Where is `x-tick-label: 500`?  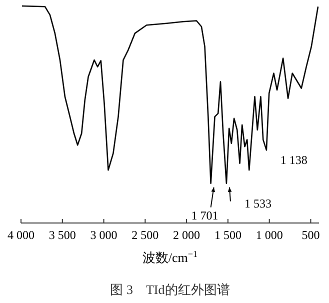 x-tick-label: 500 is located at coordinates (311, 235).